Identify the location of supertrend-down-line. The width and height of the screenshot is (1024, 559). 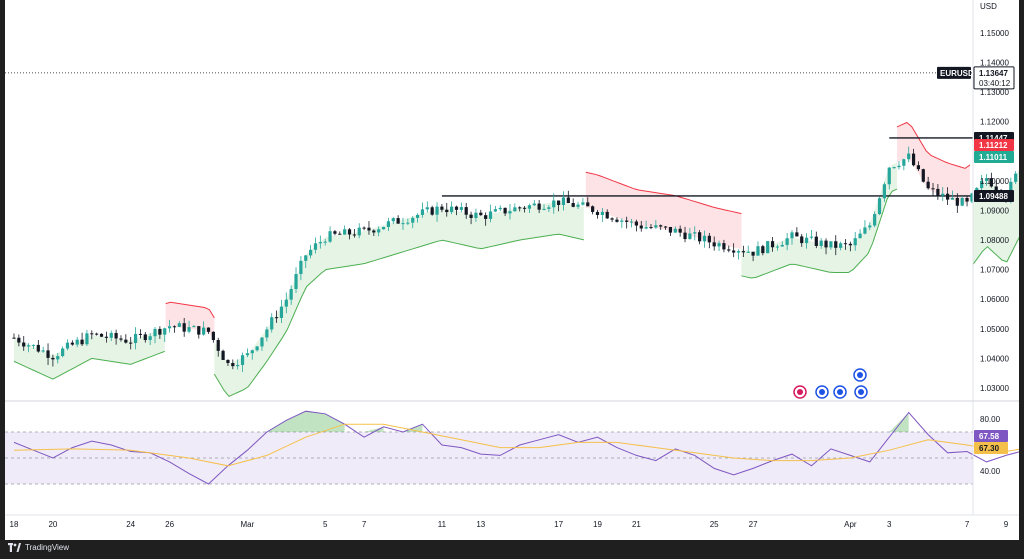
(933, 145).